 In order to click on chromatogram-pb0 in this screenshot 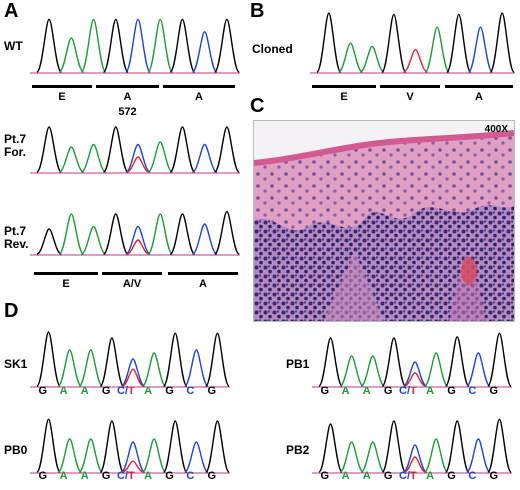, I will do `click(130, 446)`.